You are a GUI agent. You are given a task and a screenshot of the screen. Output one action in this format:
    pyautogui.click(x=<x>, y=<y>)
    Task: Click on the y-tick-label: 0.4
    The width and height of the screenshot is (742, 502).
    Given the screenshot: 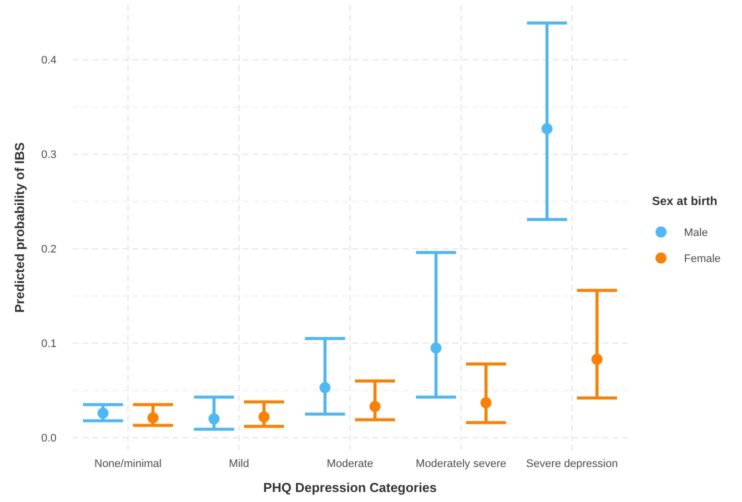 What is the action you would take?
    pyautogui.click(x=48, y=60)
    